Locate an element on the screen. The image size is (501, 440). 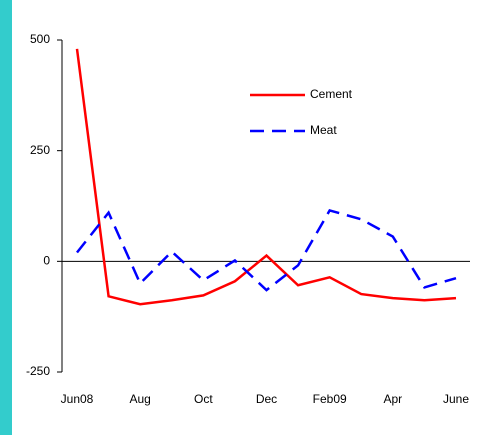
y-tick-label: -250 is located at coordinates (38, 371).